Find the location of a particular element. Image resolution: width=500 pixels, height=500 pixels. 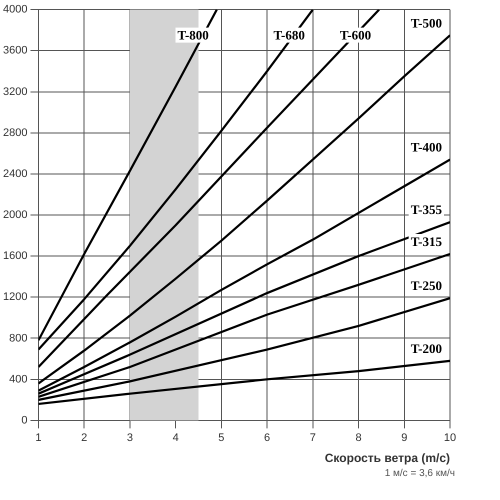

series-label: T-680 is located at coordinates (289, 35).